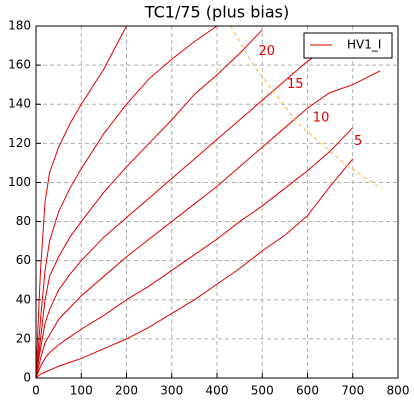 Image resolution: width=414 pixels, height=403 pixels. I want to click on y-tick-label: 80, so click(23, 221).